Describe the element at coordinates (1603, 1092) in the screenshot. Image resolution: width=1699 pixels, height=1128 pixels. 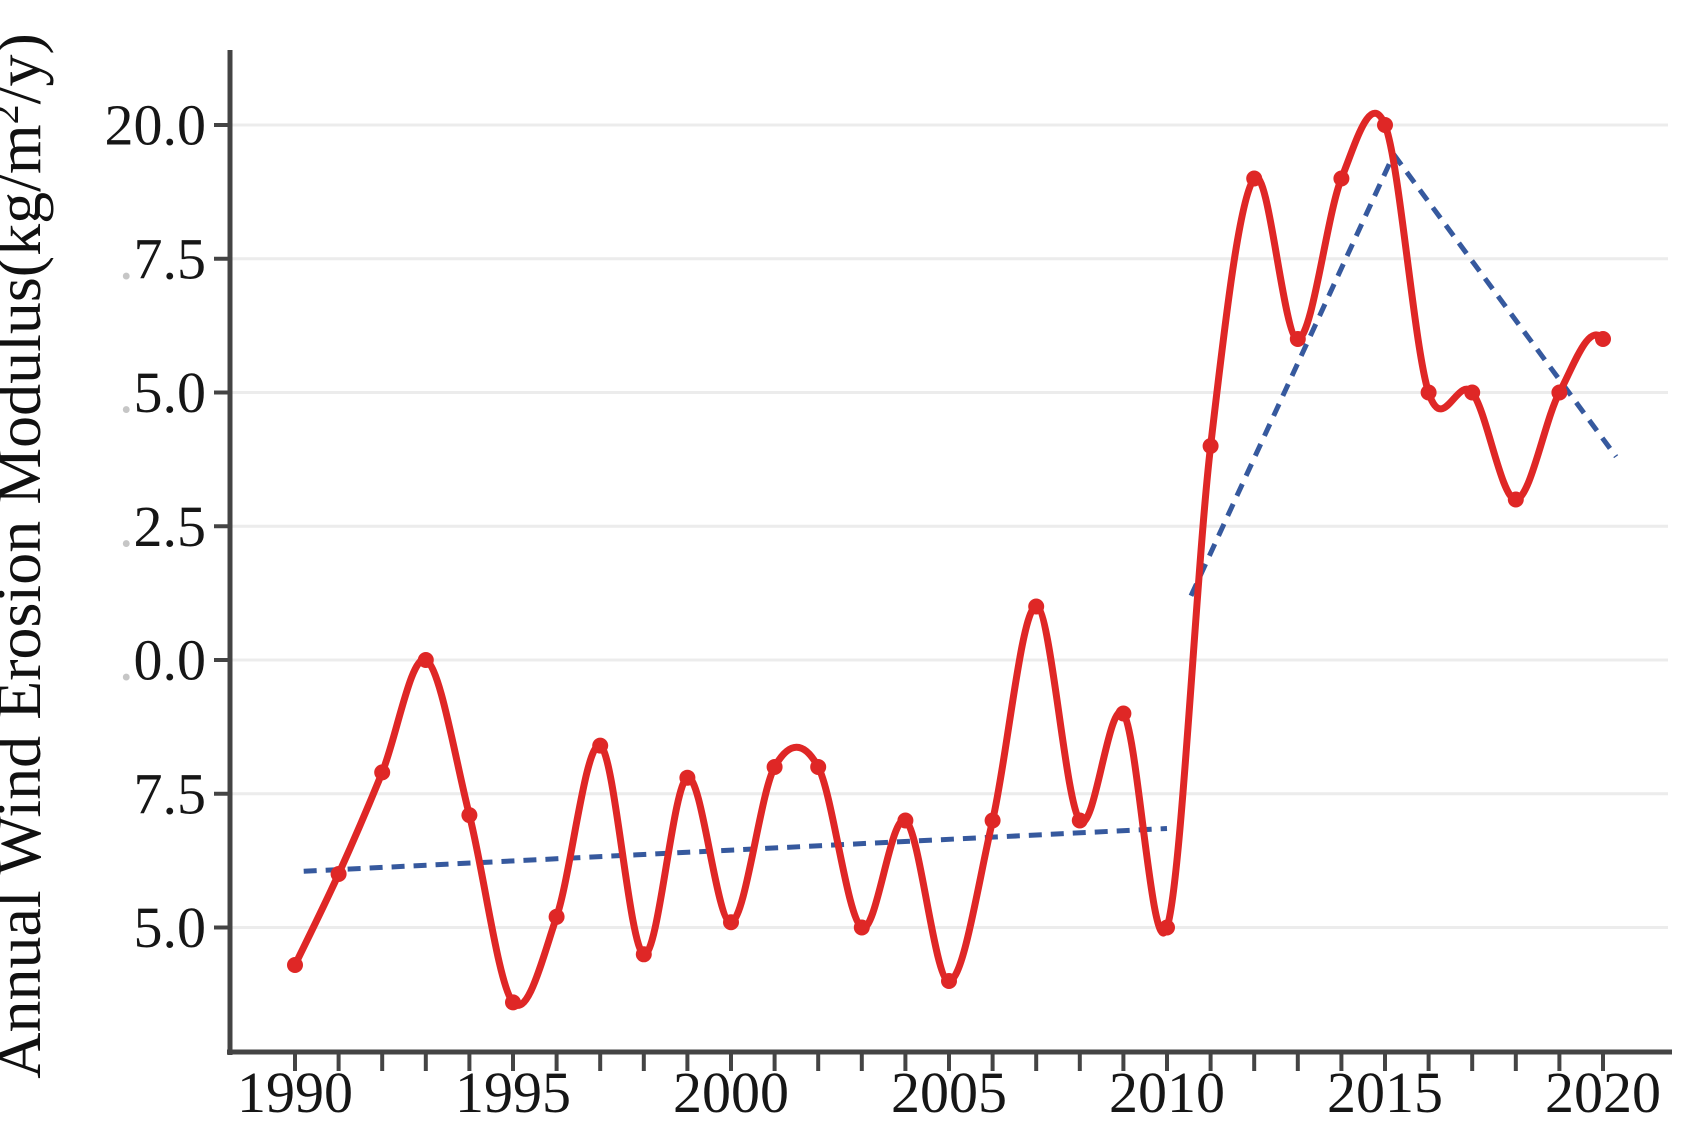
I see `x-tick-label: 2020` at that location.